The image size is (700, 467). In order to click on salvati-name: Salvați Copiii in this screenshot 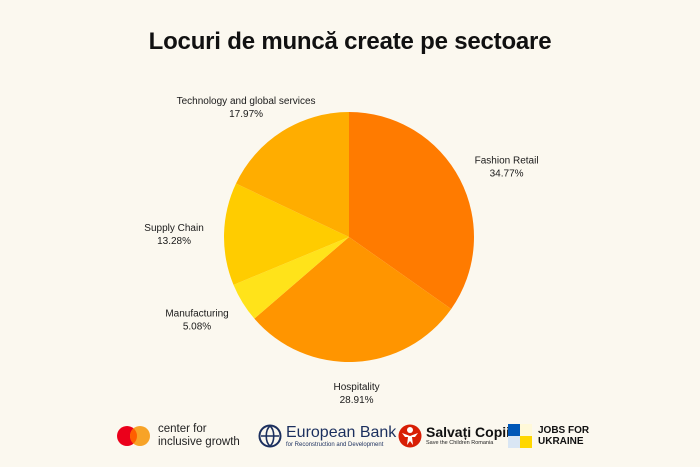, I will do `click(470, 432)`.